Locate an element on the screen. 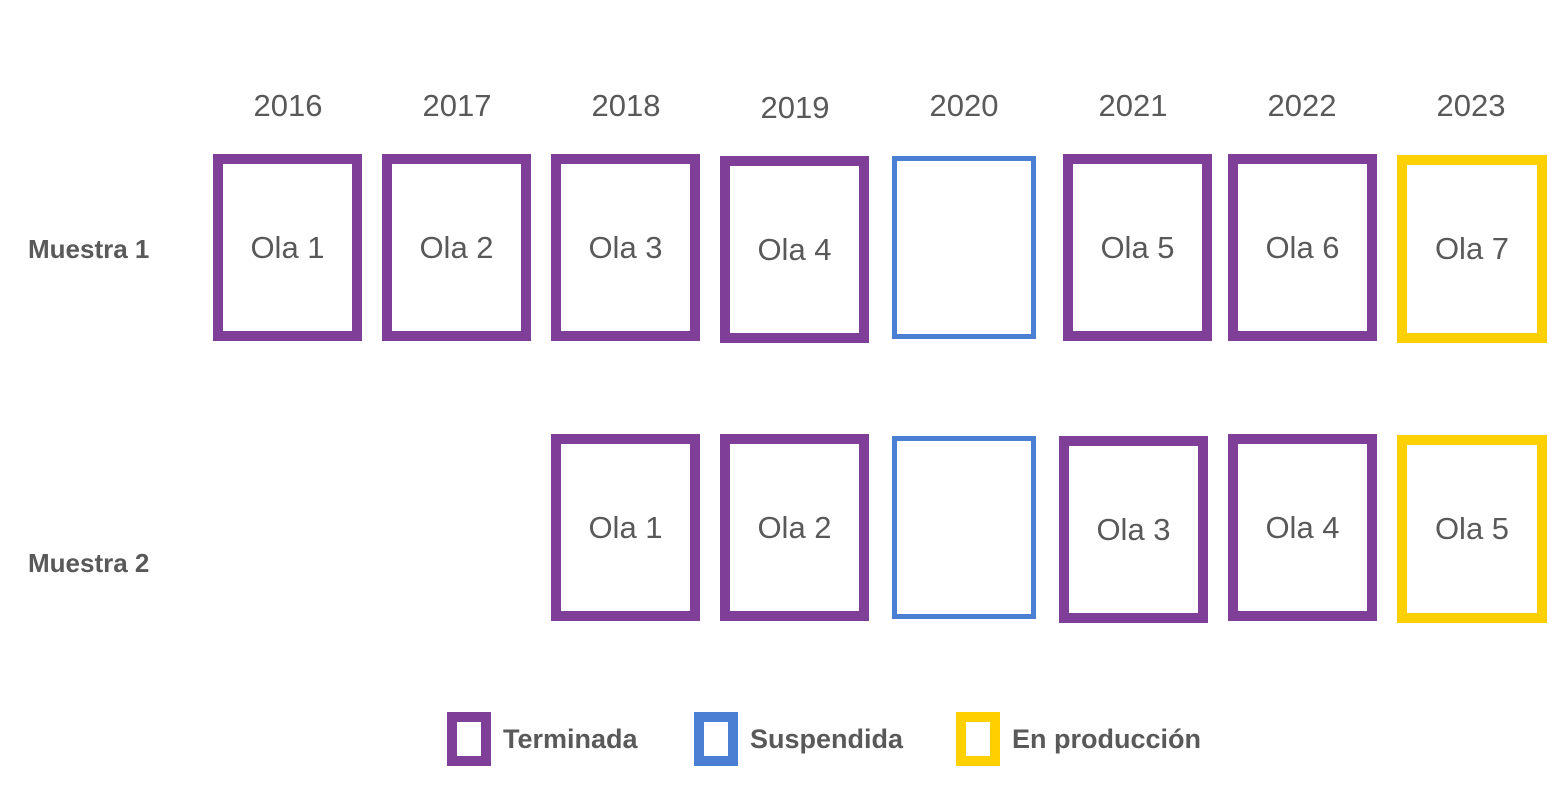  row-label-muestra-2: Muestra 2 is located at coordinates (89, 563).